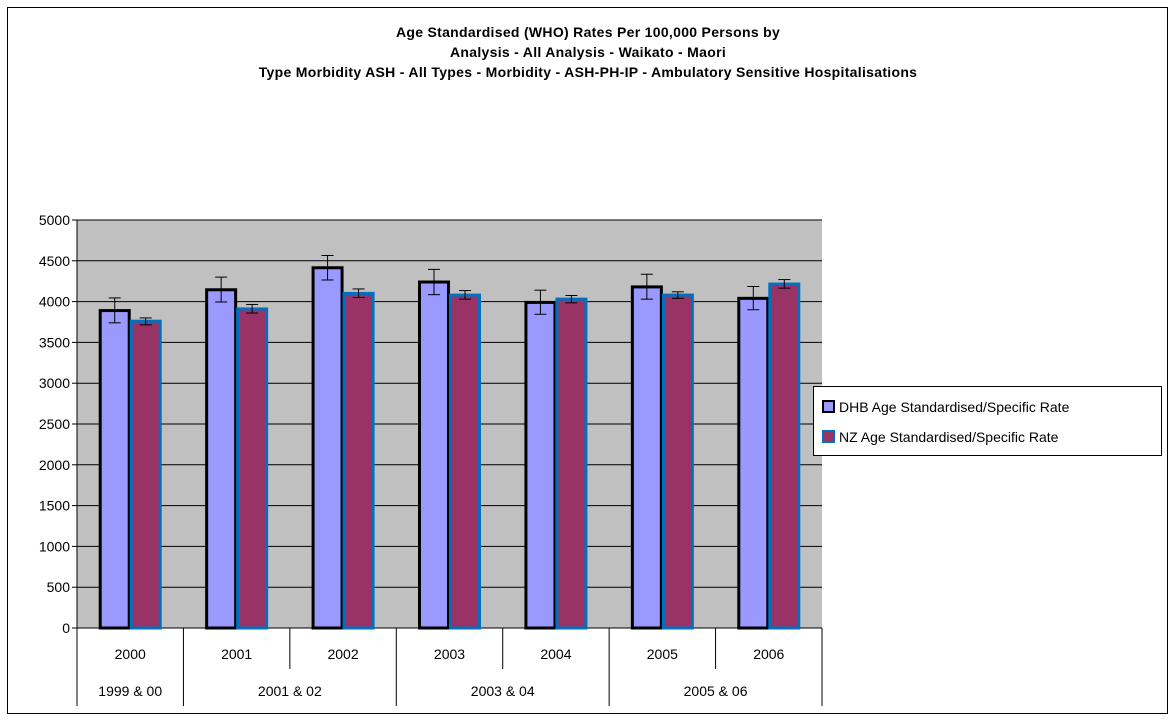 This screenshot has height=720, width=1176. What do you see at coordinates (59, 587) in the screenshot?
I see `y-tick-label: 500` at bounding box center [59, 587].